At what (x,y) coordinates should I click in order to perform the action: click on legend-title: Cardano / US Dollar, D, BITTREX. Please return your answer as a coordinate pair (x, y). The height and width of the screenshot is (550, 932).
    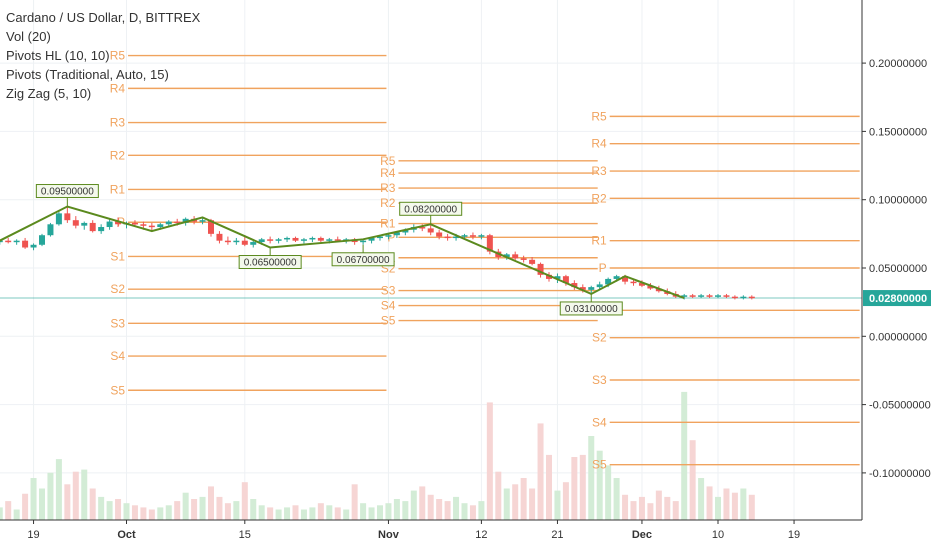
    Looking at the image, I should click on (103, 17).